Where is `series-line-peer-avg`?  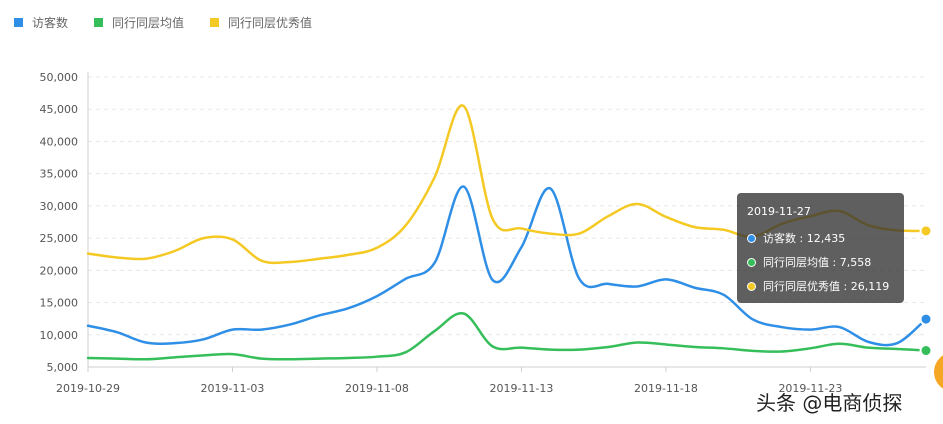
series-line-peer-avg is located at coordinates (507, 336).